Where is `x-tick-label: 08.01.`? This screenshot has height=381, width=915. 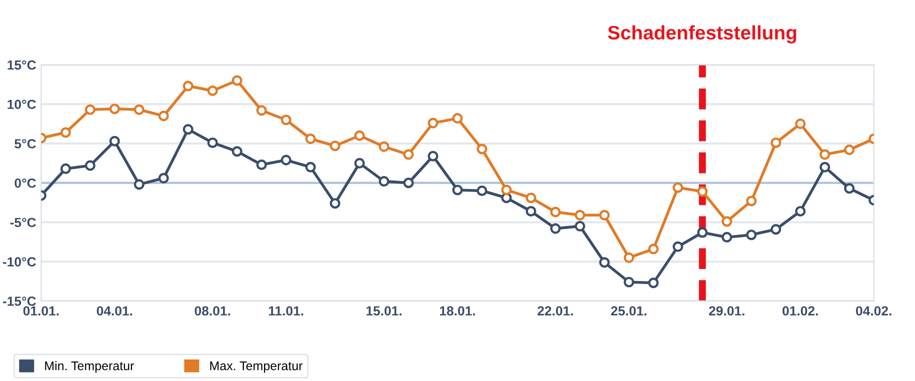 x-tick-label: 08.01. is located at coordinates (212, 311).